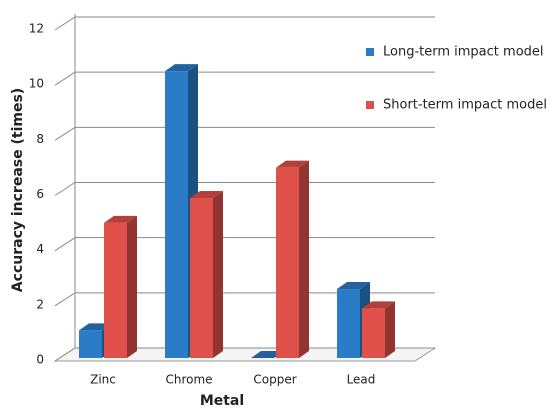 Image resolution: width=550 pixels, height=411 pixels. I want to click on y-tick-label: 4, so click(40, 249).